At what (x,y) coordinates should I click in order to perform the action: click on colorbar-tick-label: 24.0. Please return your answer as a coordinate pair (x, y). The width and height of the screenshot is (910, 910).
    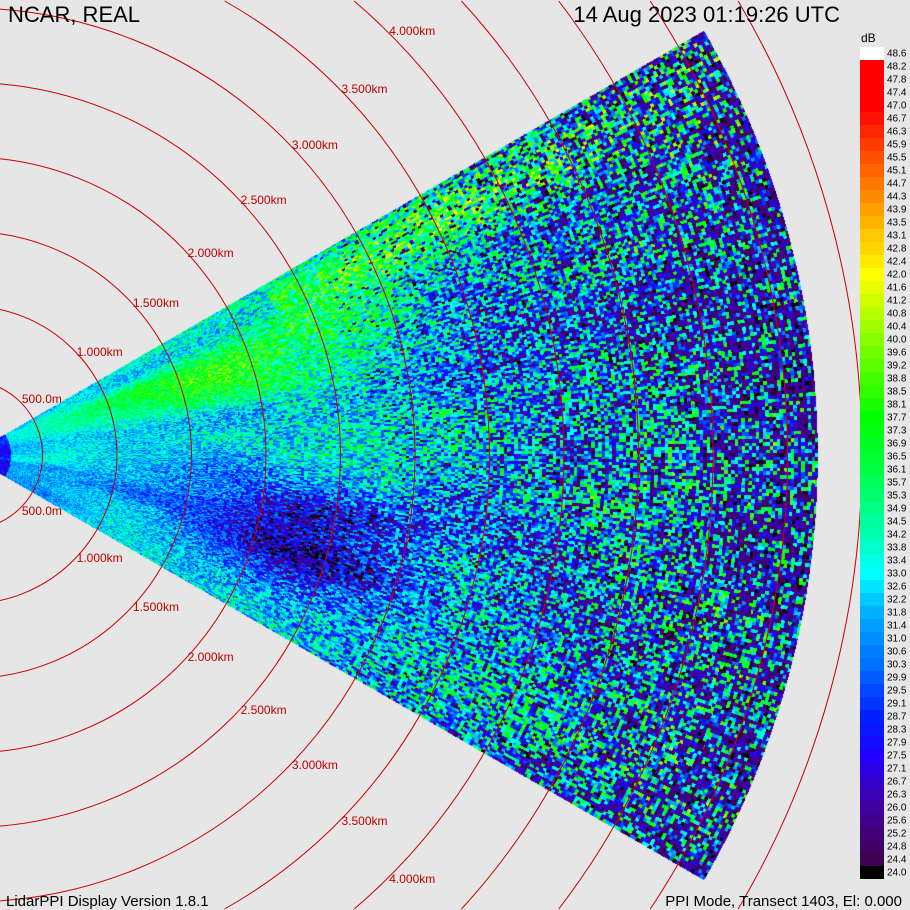
    Looking at the image, I should click on (897, 872).